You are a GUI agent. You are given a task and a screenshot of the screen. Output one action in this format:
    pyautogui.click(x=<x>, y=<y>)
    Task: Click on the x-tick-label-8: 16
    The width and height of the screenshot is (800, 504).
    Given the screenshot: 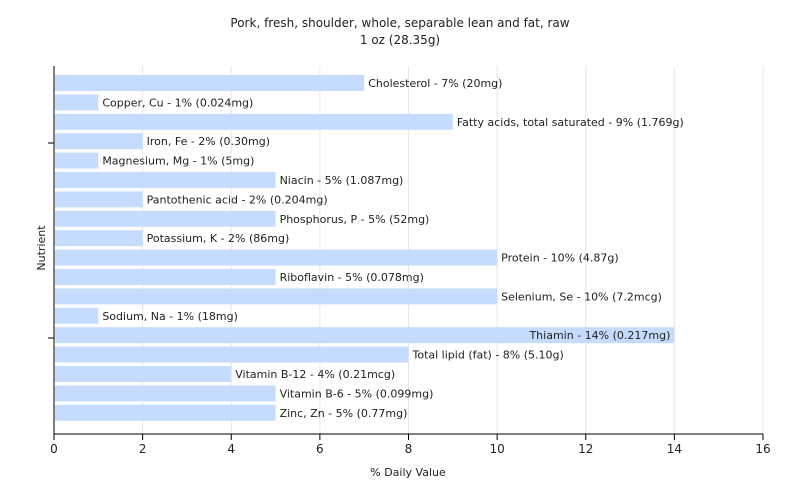 What is the action you would take?
    pyautogui.click(x=762, y=449)
    